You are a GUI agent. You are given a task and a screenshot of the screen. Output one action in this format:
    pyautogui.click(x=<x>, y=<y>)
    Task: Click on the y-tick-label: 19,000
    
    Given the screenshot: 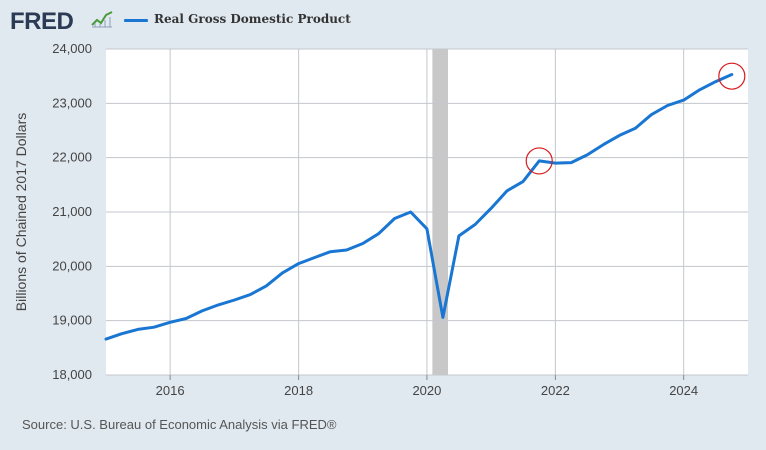 What is the action you would take?
    pyautogui.click(x=72, y=320)
    